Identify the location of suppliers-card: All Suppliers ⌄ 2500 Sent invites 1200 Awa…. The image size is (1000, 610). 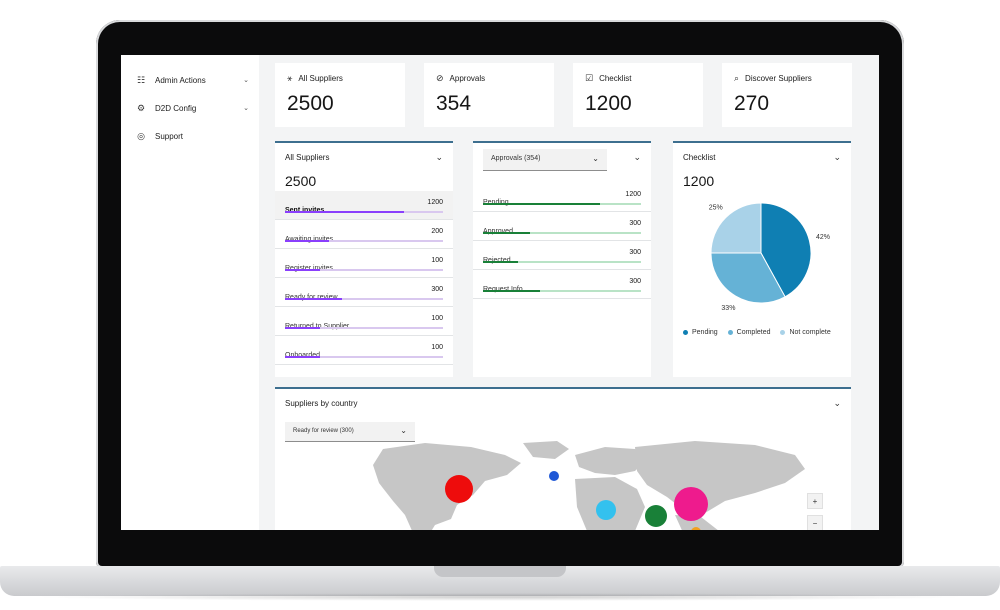
(364, 259).